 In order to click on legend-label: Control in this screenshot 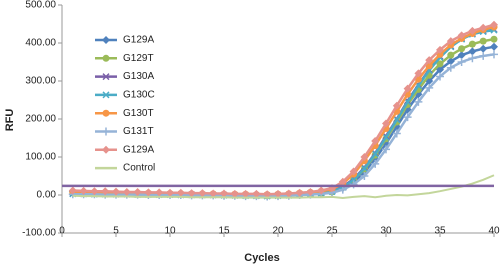, I will do `click(139, 168)`.